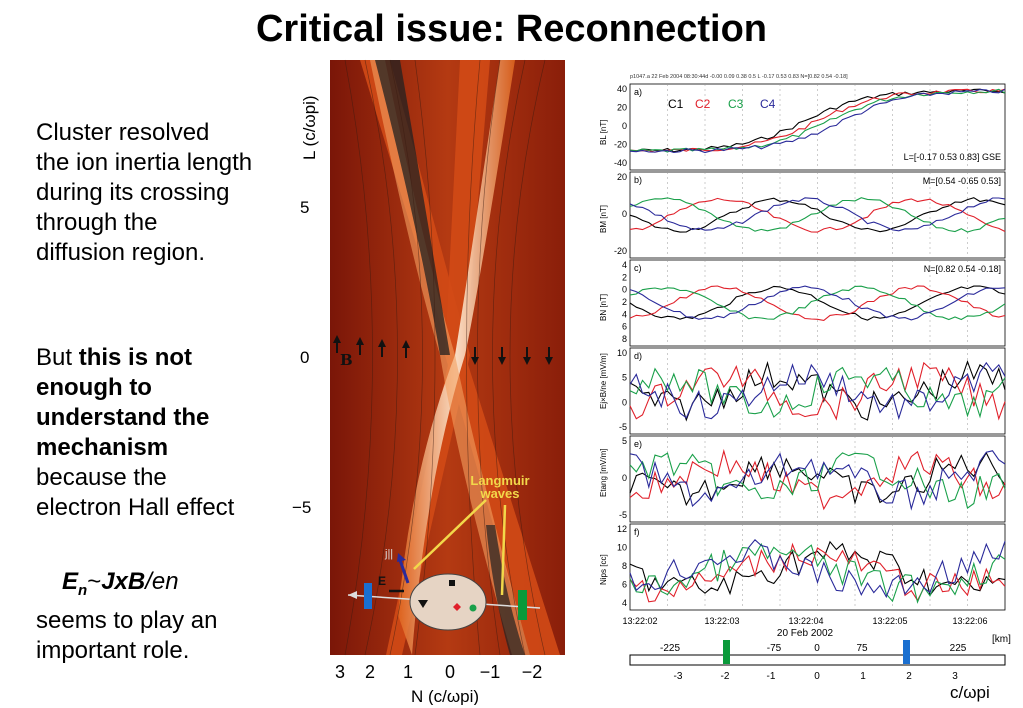 Image resolution: width=1023 pixels, height=708 pixels. I want to click on panel-ylabel: Etang [mV/m], so click(603, 473).